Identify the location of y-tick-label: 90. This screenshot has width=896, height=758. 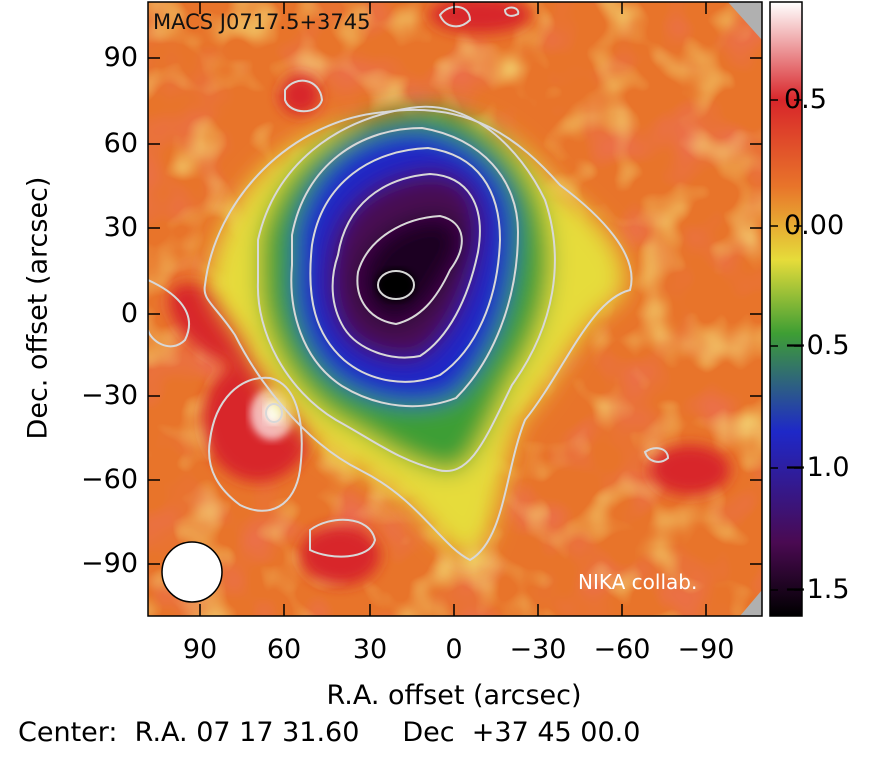
(120, 57).